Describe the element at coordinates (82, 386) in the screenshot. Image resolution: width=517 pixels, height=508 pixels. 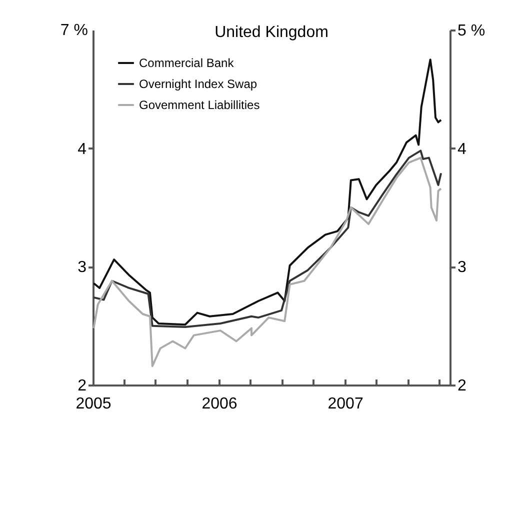
I see `y-tick-label: 2` at that location.